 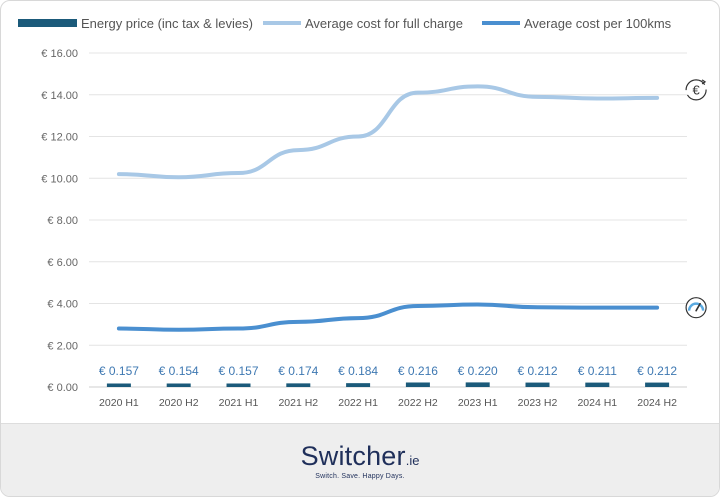 I want to click on y-tick-label: € 2.00, so click(x=62, y=346).